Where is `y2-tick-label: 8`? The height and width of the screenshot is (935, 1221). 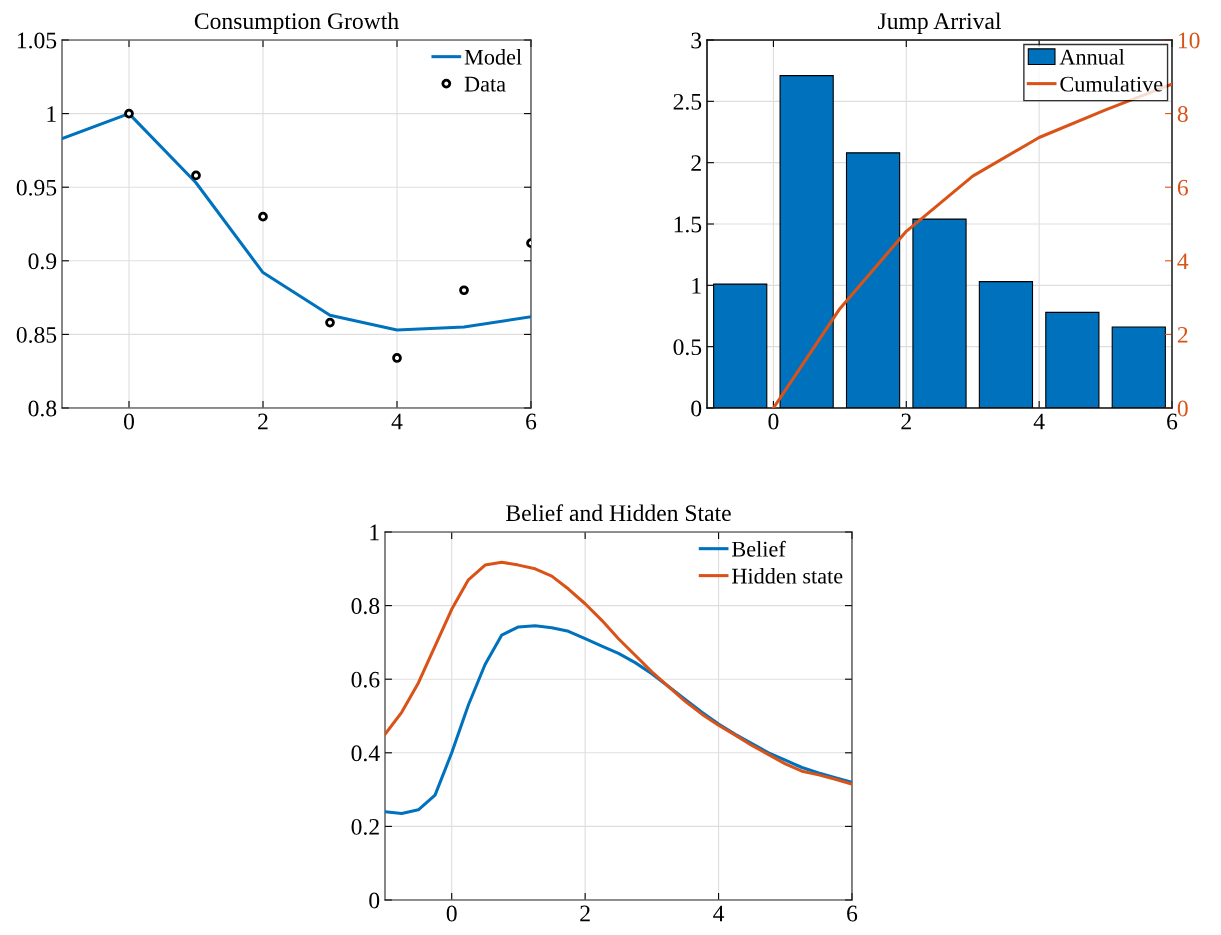
y2-tick-label: 8 is located at coordinates (1182, 114).